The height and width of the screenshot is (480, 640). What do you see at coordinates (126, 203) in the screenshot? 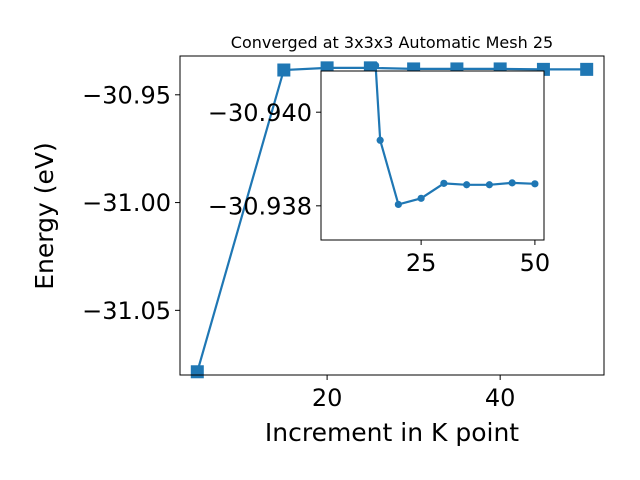
I see `main-y-tick-label: −31.00` at bounding box center [126, 203].